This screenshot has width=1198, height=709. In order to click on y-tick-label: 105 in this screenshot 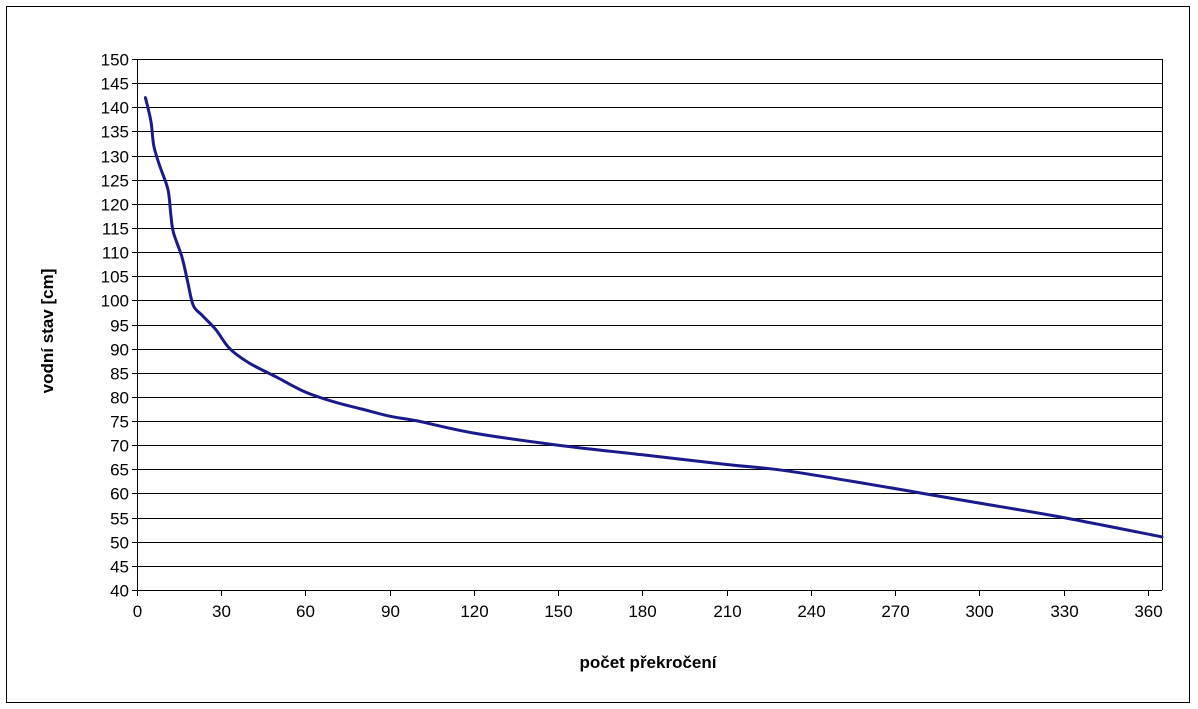, I will do `click(115, 277)`.